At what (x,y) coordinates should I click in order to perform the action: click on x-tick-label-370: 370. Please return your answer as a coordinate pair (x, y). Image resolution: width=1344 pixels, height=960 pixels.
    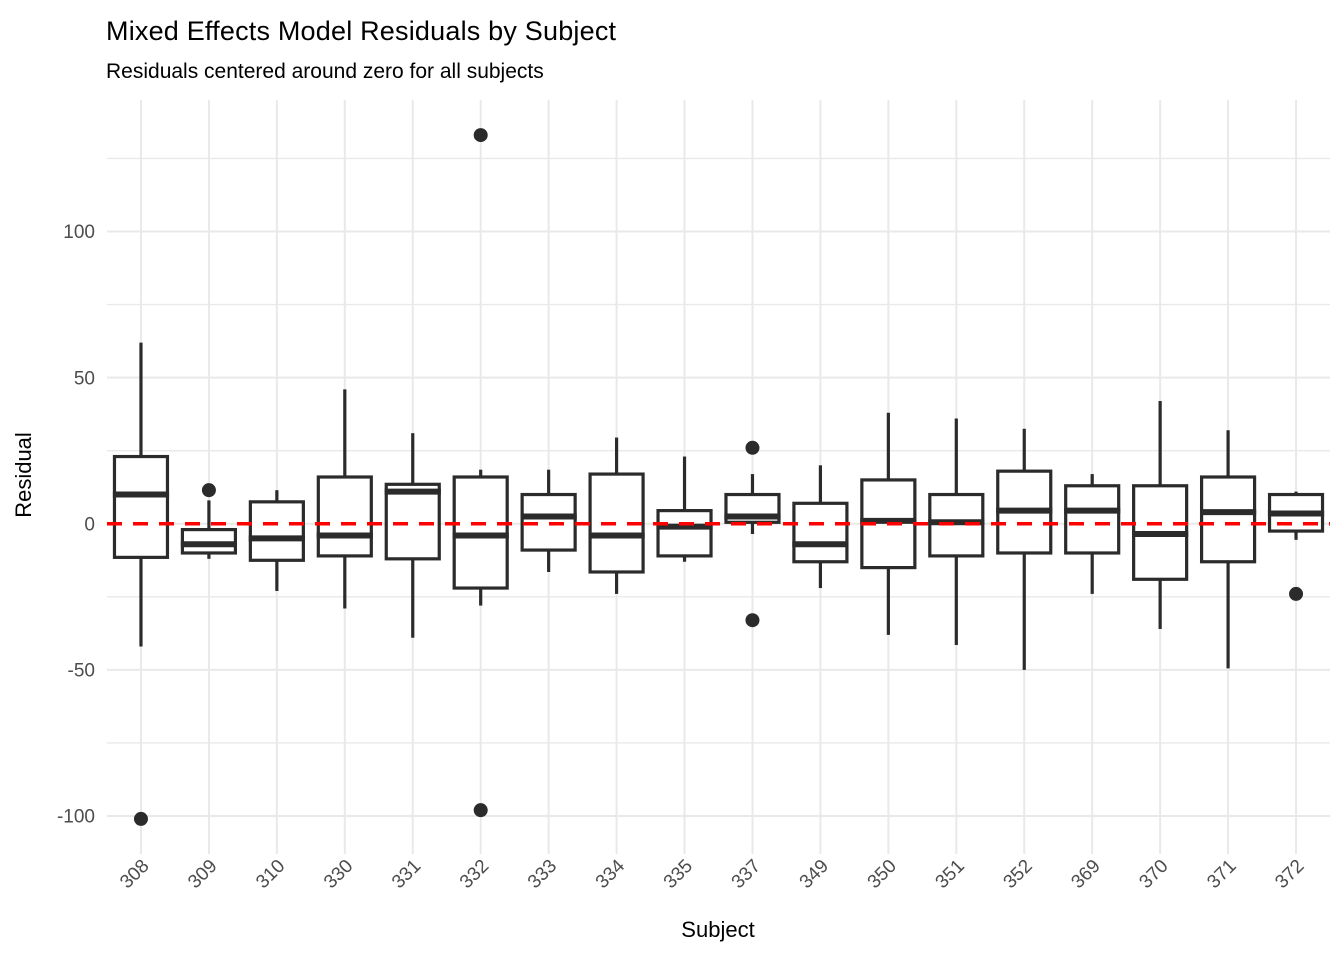
    Looking at the image, I should click on (1153, 874).